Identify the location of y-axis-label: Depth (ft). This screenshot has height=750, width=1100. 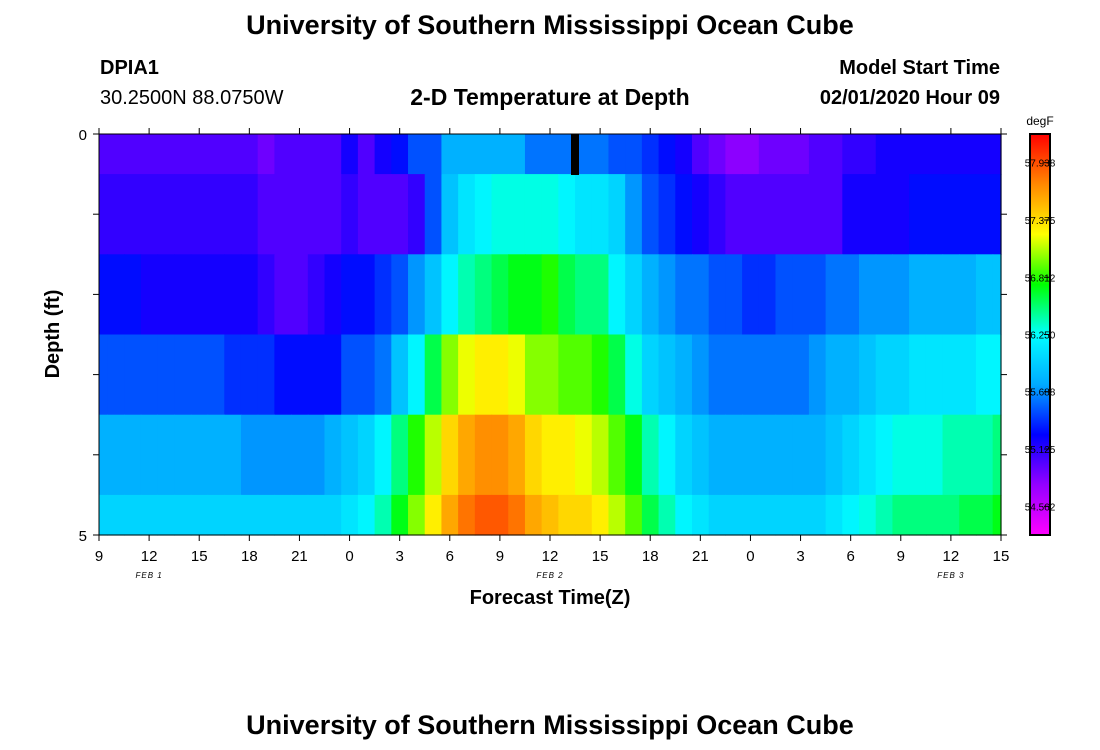
(53, 334).